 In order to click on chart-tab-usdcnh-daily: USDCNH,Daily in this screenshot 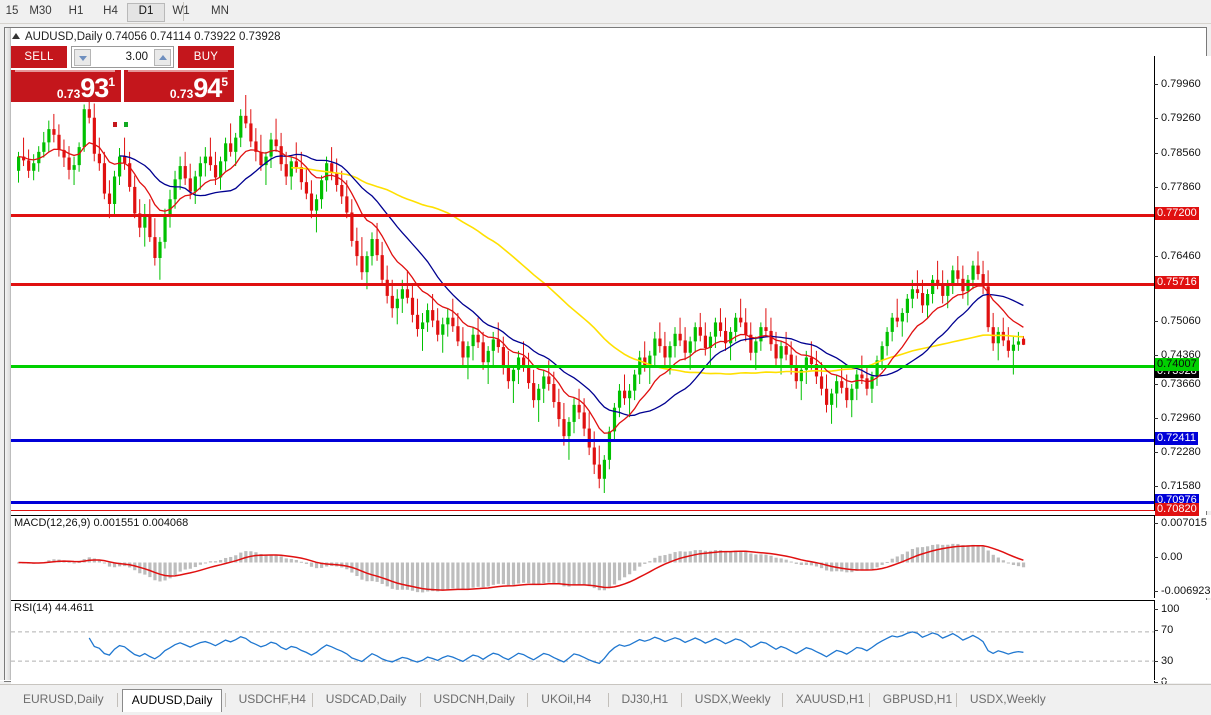, I will do `click(474, 699)`.